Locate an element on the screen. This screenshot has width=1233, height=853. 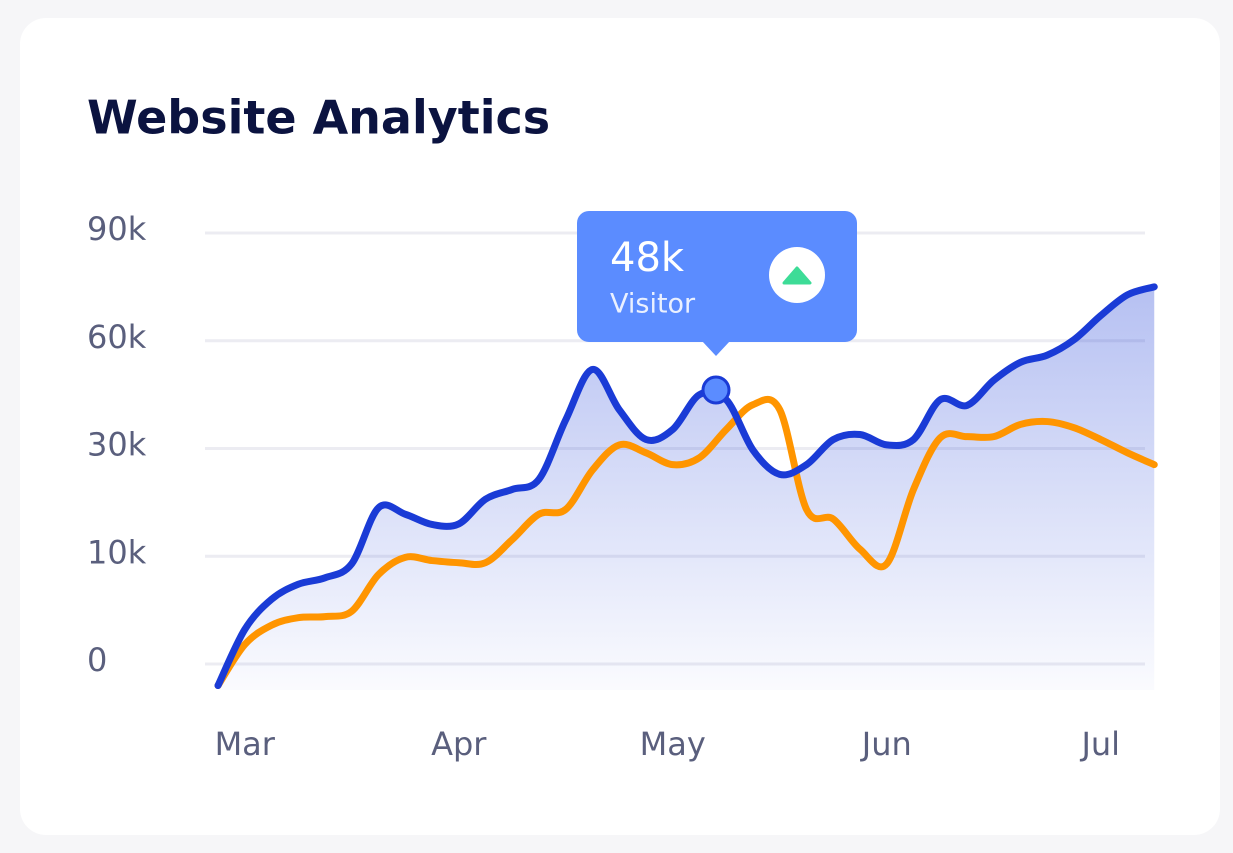
tooltip-label: Visitor is located at coordinates (653, 304).